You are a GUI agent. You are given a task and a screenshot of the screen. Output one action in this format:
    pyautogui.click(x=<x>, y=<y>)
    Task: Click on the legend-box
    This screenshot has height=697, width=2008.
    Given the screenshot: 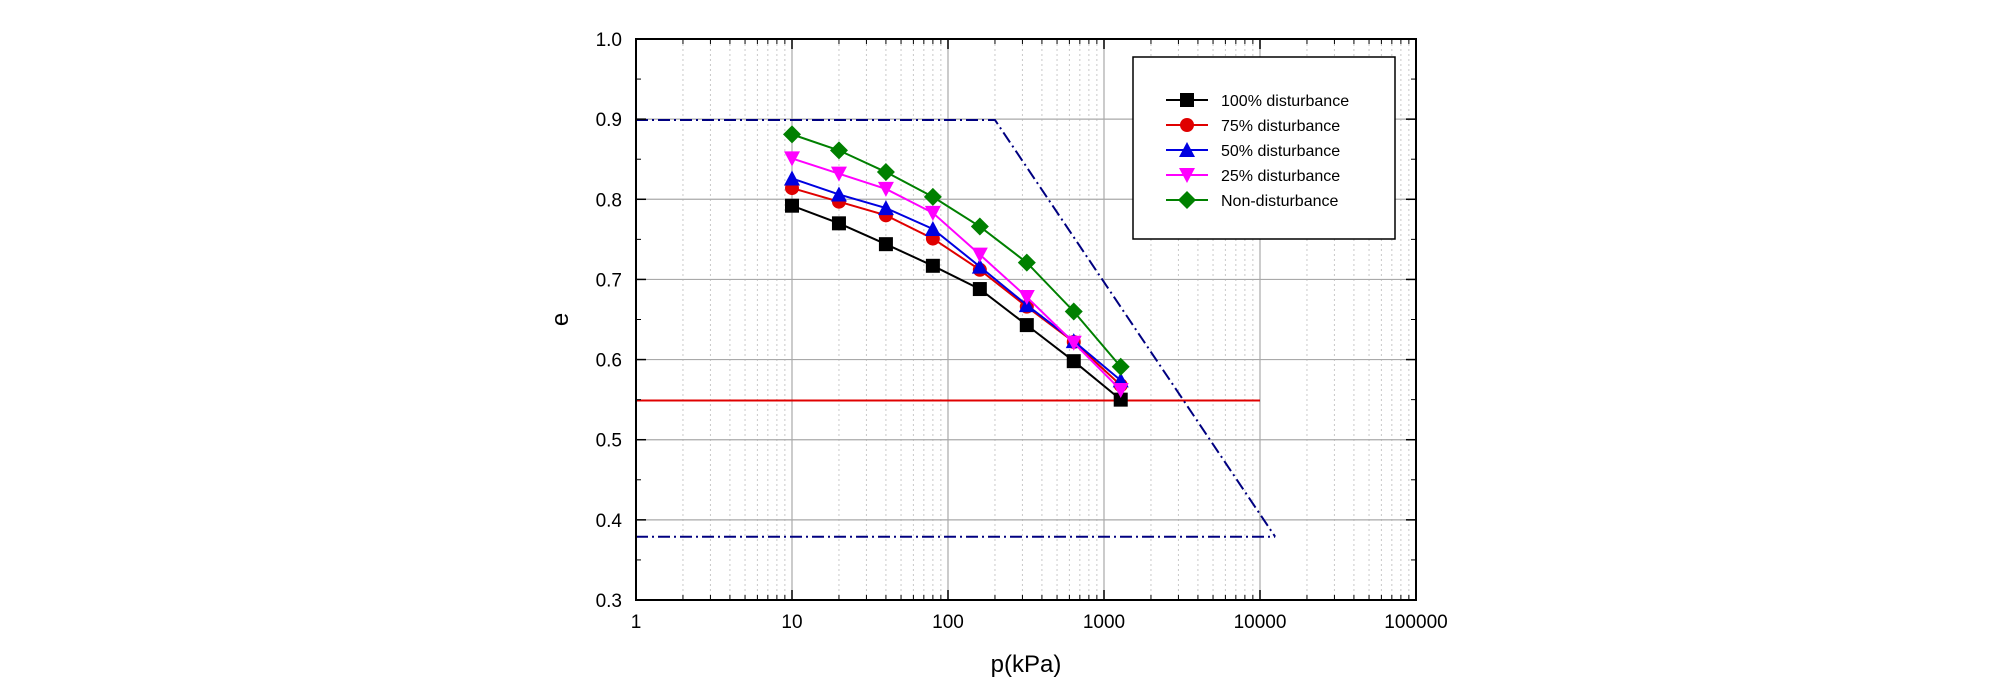 What is the action you would take?
    pyautogui.click(x=1264, y=148)
    